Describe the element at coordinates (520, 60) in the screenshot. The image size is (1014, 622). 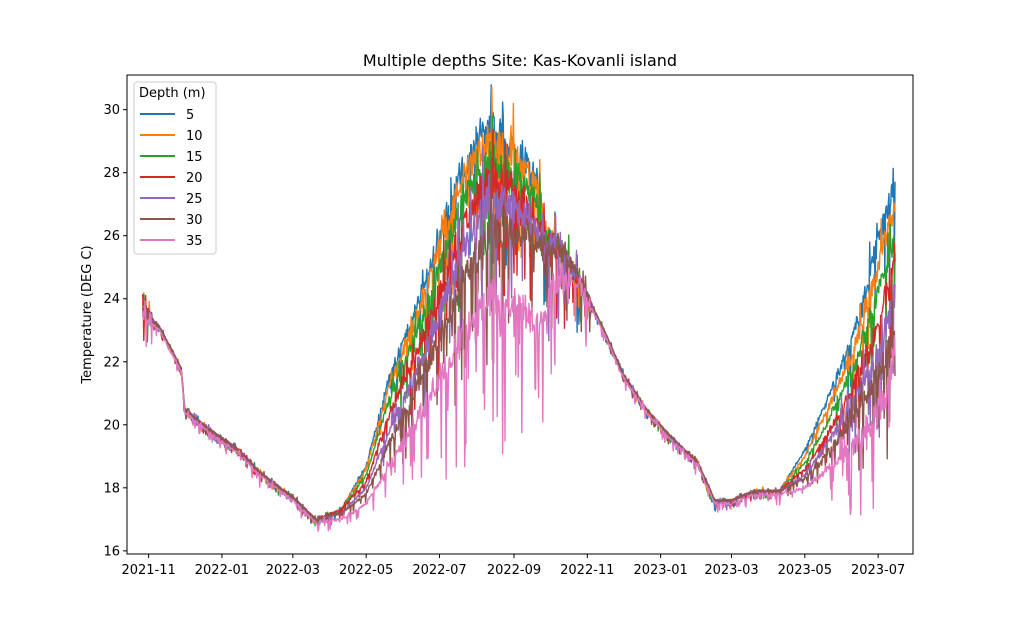
I see `chart-title: Multiple depths Site: Kas-Kovanli island` at that location.